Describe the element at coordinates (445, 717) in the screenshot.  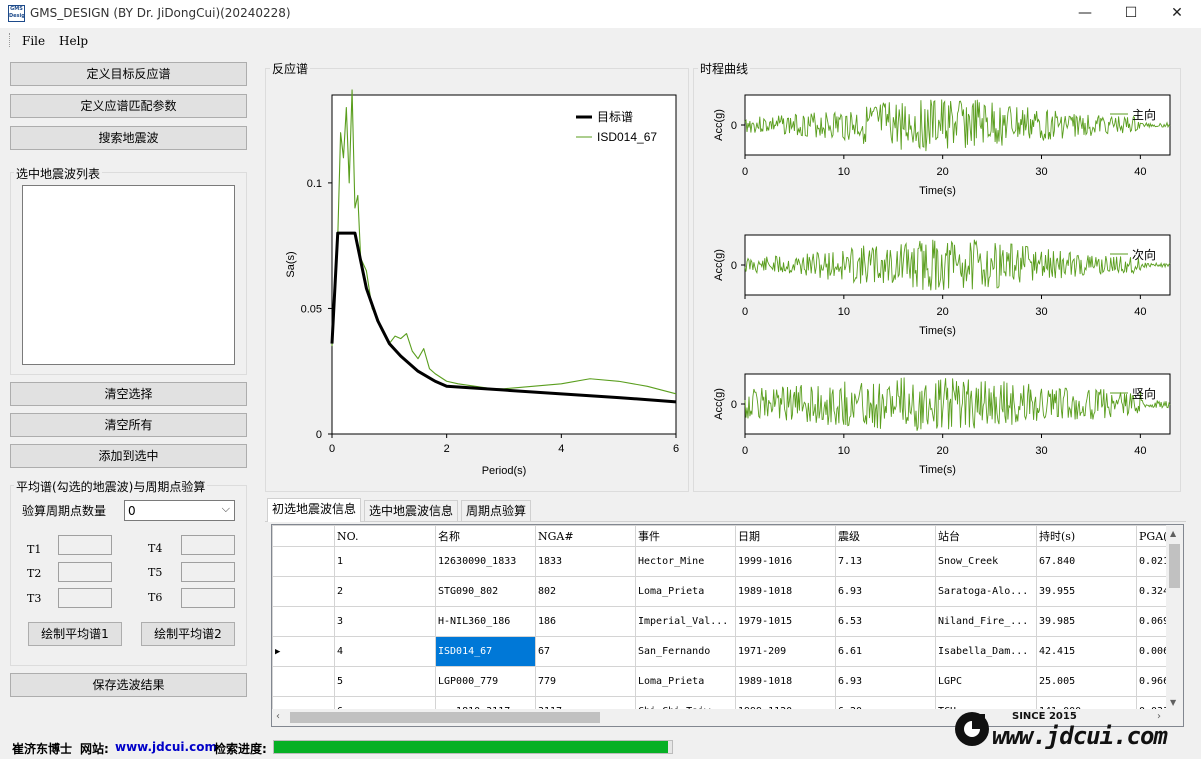
I see `horizontal-scroll-thumb` at that location.